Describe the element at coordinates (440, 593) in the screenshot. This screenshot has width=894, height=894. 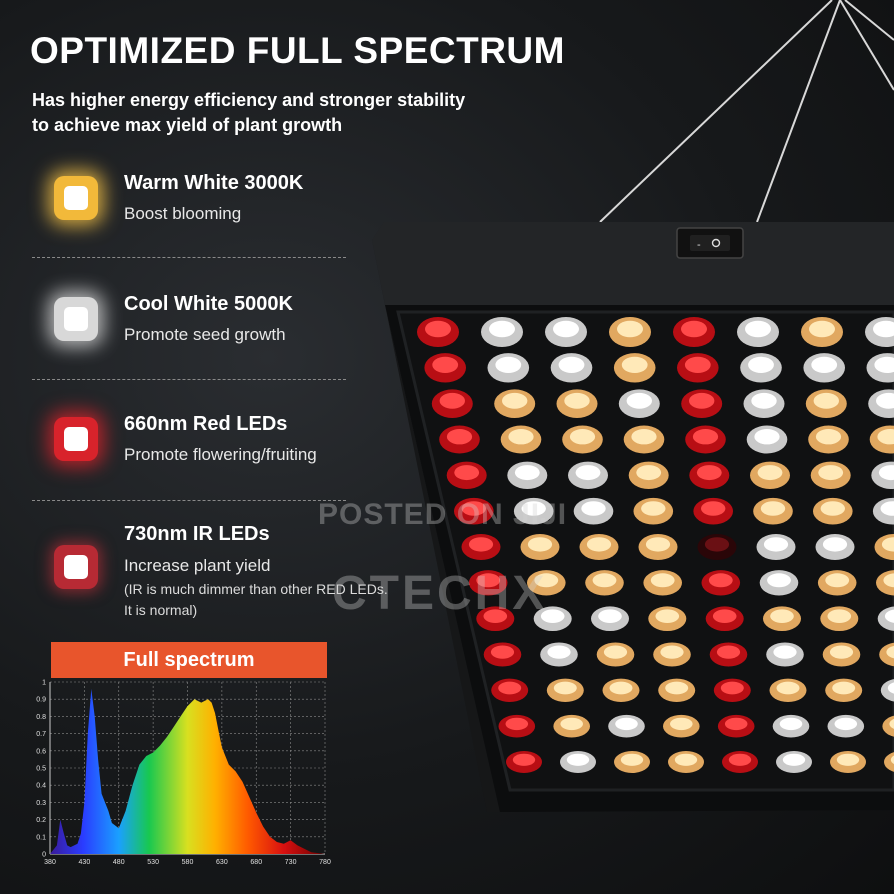
I see `watermark-line-2: CTECHX` at that location.